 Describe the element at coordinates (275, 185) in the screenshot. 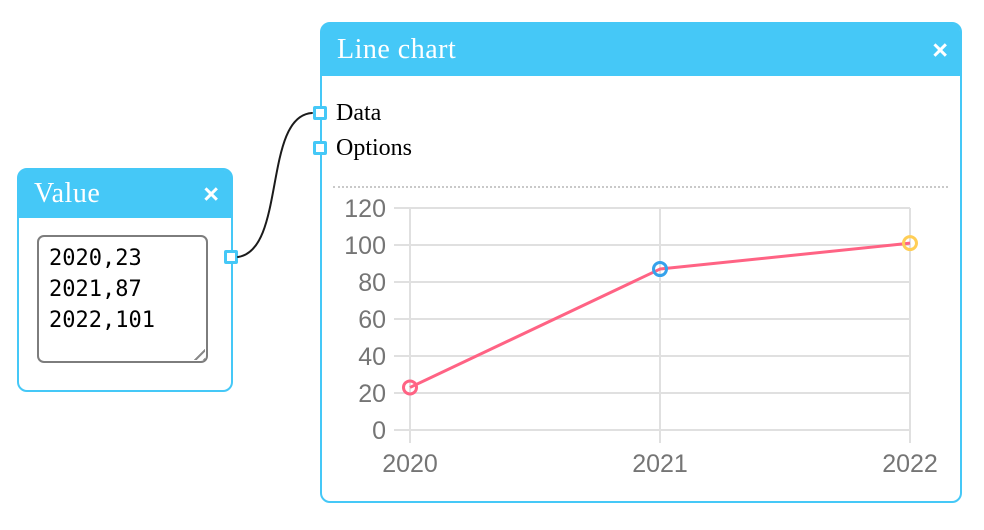

I see `connection-cable` at that location.